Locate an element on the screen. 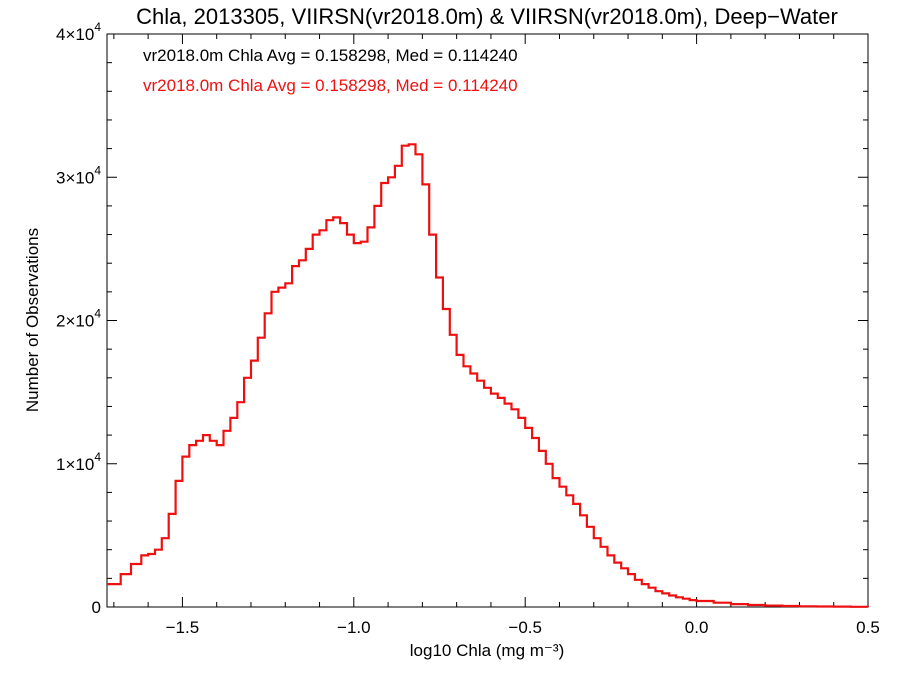 The image size is (900, 675). y-tick-label: 1×10⁴ is located at coordinates (78, 462).